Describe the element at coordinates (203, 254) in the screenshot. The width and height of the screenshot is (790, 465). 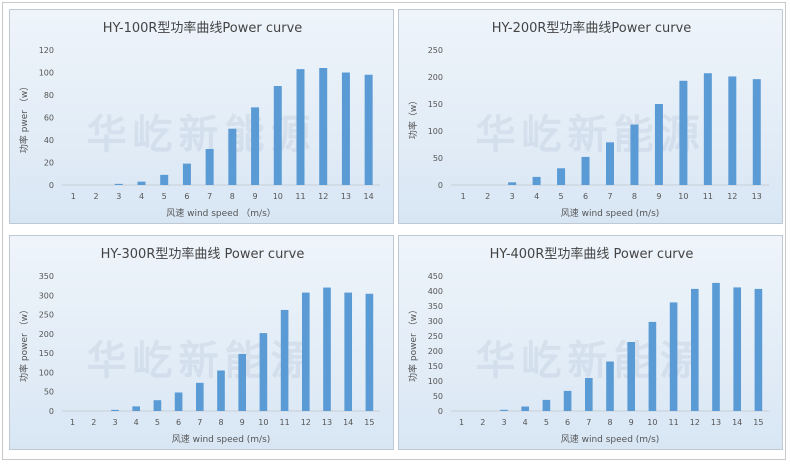
I see `chart-title: HY-300R型功率曲线 Power curve` at that location.